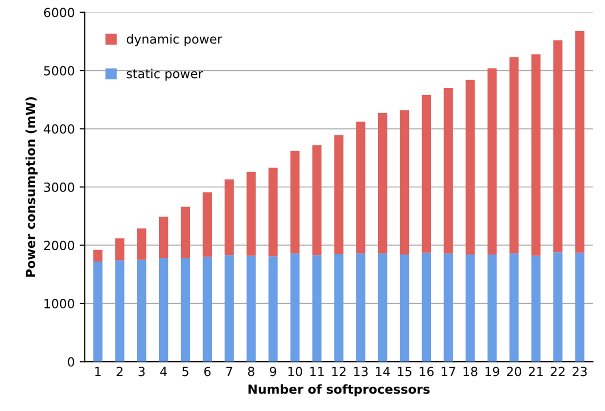 This screenshot has width=605, height=411. I want to click on y-tick-label: 4000, so click(59, 129).